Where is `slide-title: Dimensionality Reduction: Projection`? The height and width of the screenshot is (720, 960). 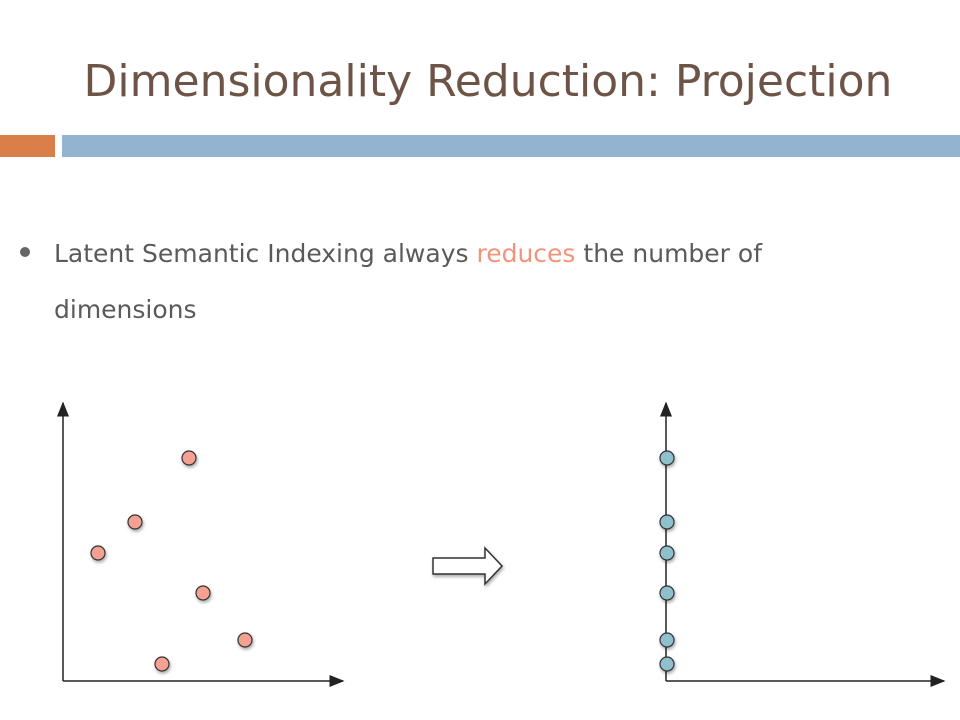
slide-title: Dimensionality Reduction: Projection is located at coordinates (488, 81).